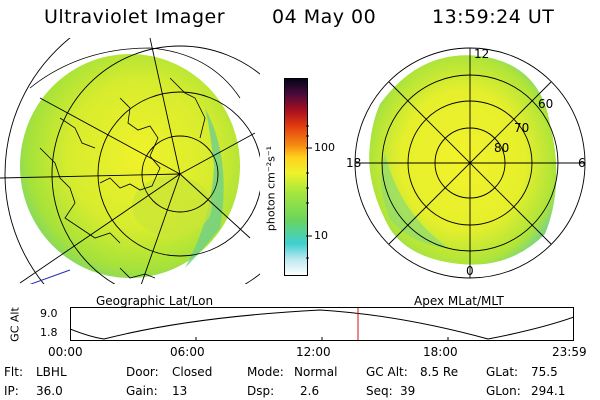  What do you see at coordinates (324, 17) in the screenshot?
I see `header-date: 04 May 00` at bounding box center [324, 17].